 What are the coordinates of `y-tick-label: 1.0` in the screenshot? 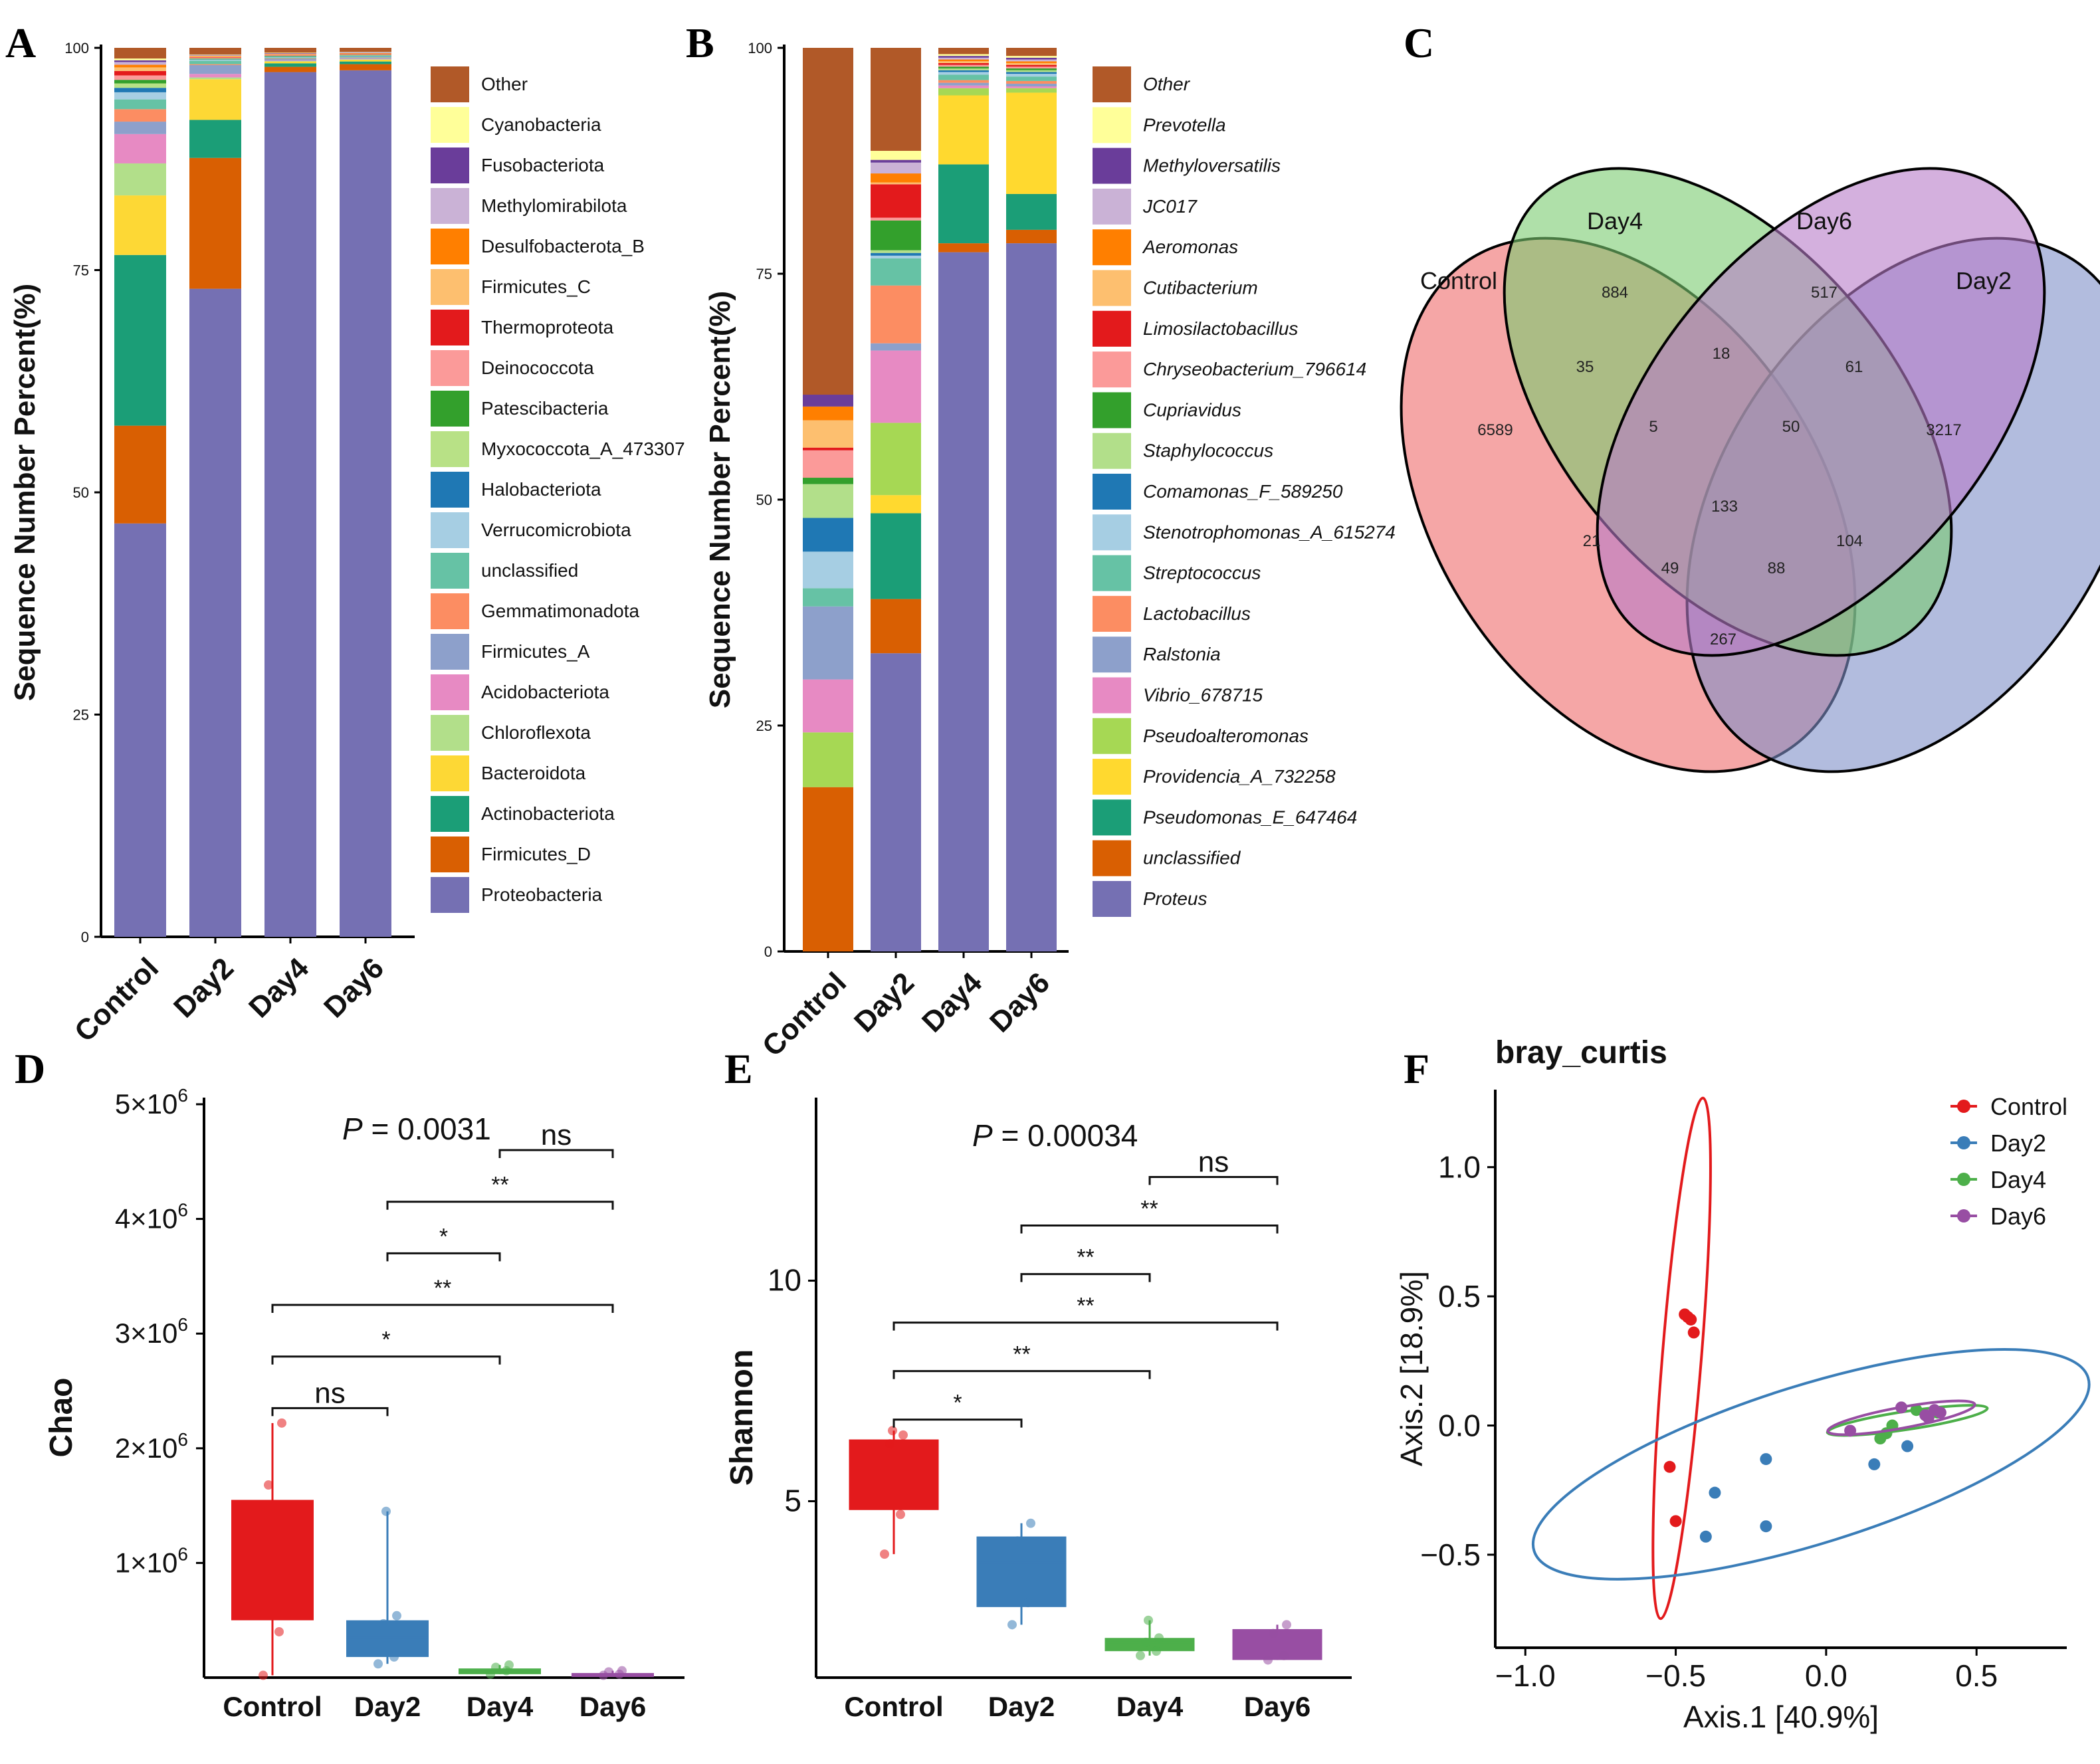 It's located at (1459, 1167).